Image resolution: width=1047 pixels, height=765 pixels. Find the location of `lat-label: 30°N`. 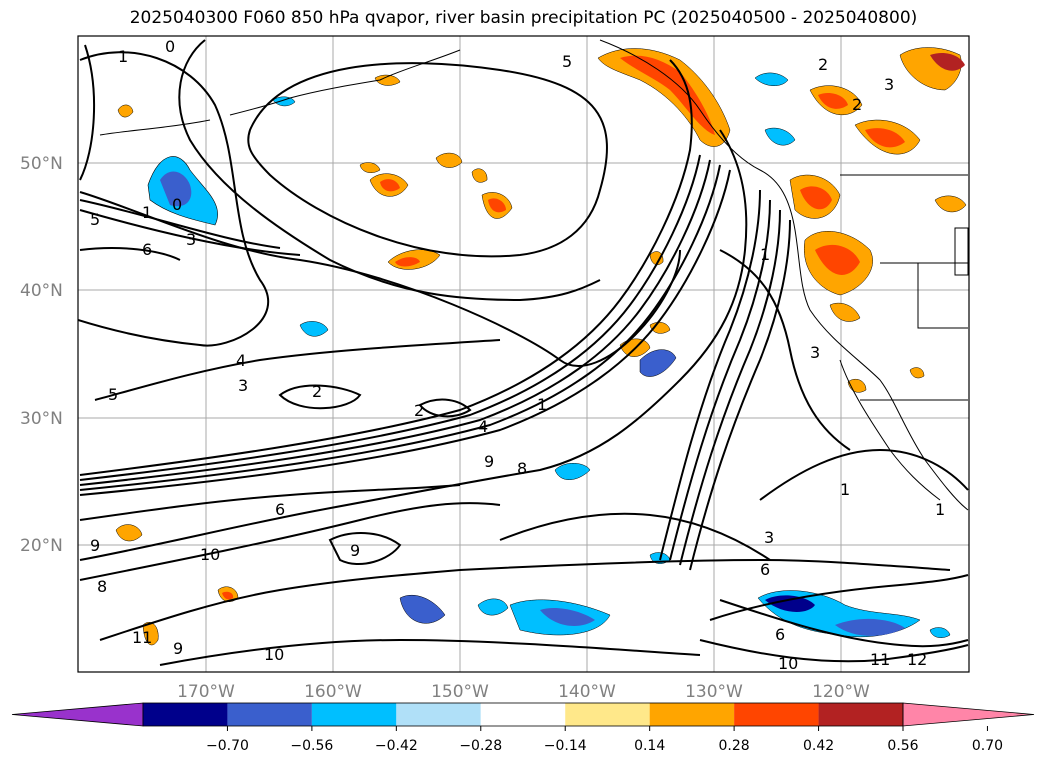

lat-label: 30°N is located at coordinates (41, 419).